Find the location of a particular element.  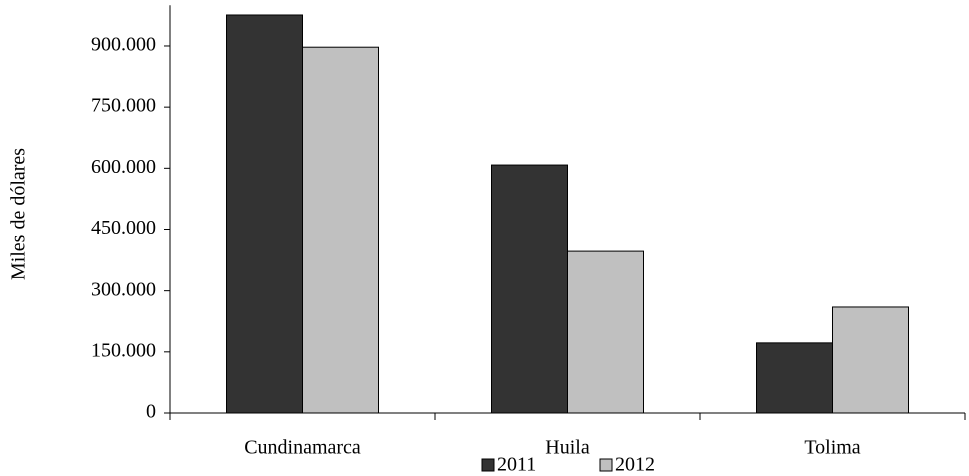

y-tick-label: 300.000 is located at coordinates (123, 289).